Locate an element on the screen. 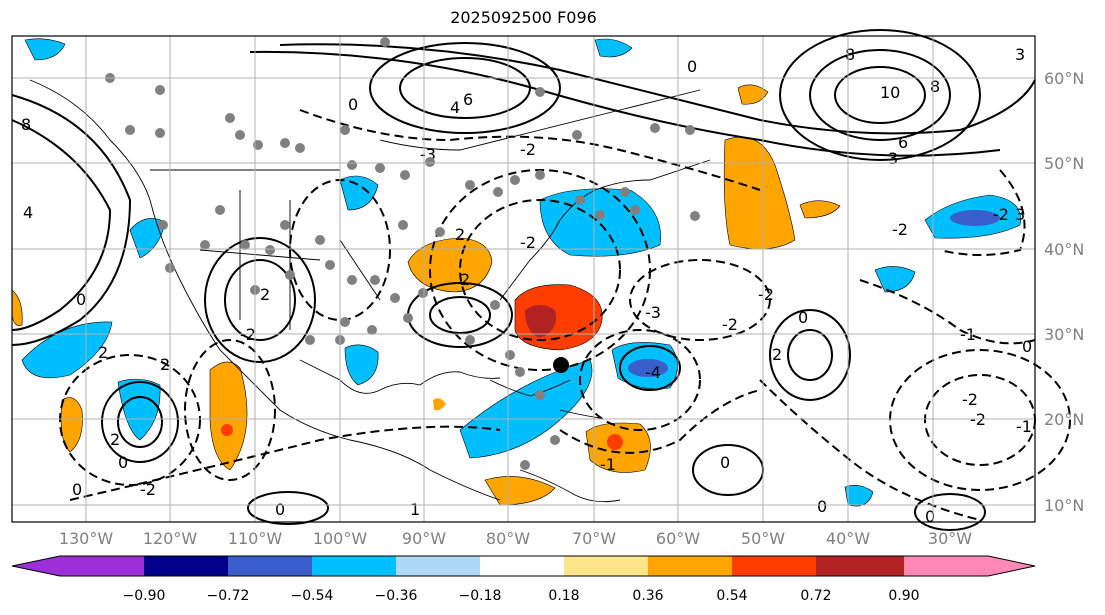 This screenshot has width=1105, height=615. lat-label-60n: 60°N is located at coordinates (1064, 78).